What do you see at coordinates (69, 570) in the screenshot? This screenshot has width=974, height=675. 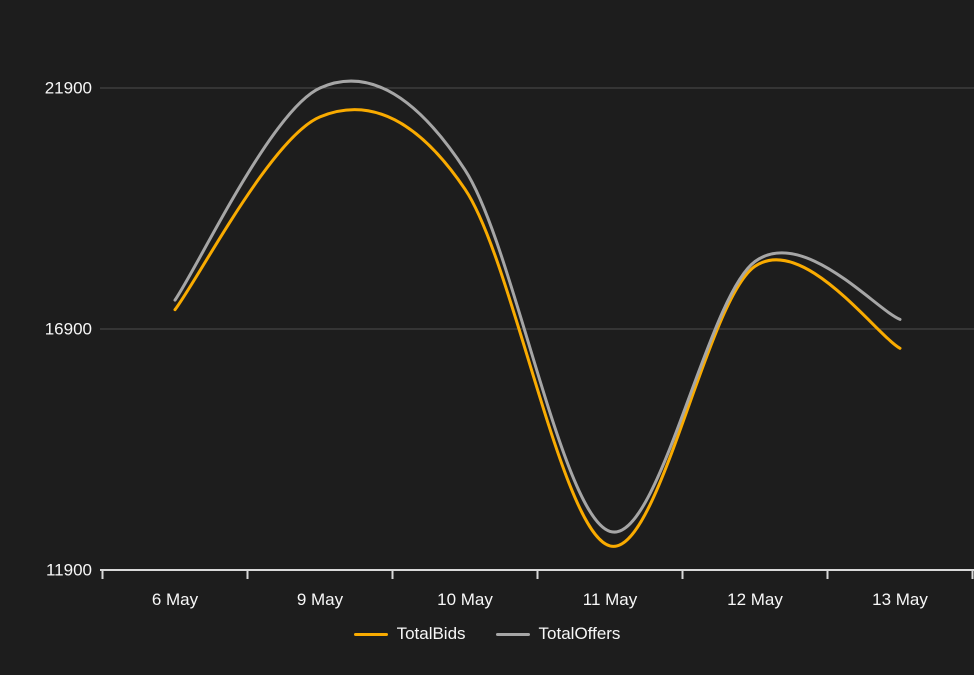 I see `y-tick-label: 11900` at bounding box center [69, 570].